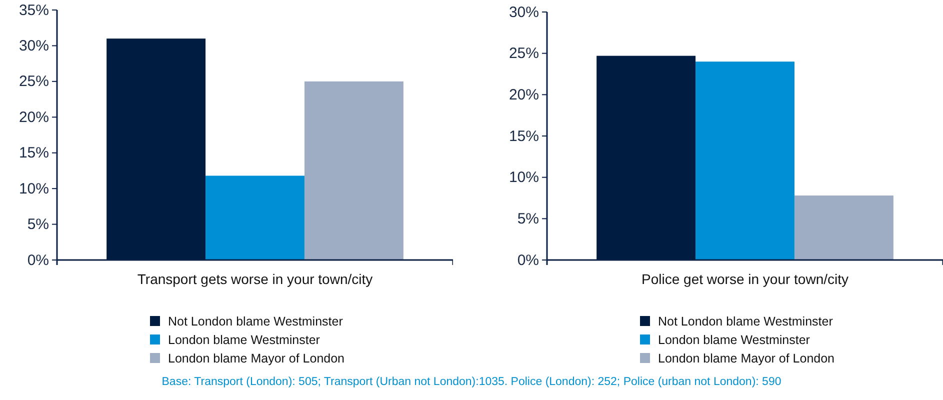 The width and height of the screenshot is (943, 400). What do you see at coordinates (255, 279) in the screenshot?
I see `x-tick-label: Transport gets worse in your town/city` at bounding box center [255, 279].